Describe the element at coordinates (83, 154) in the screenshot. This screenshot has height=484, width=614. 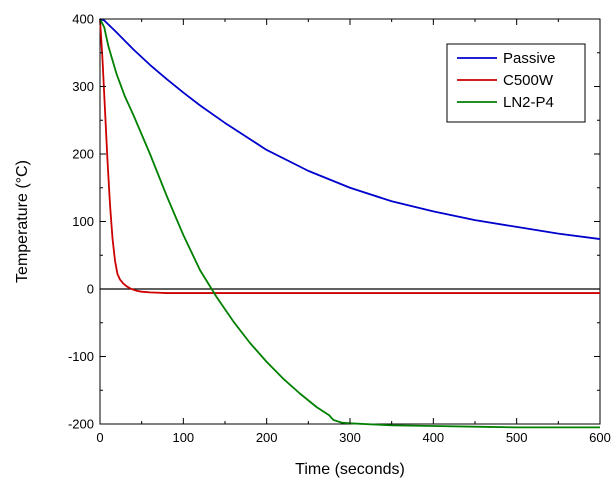
I see `y-tick-label: 200` at that location.